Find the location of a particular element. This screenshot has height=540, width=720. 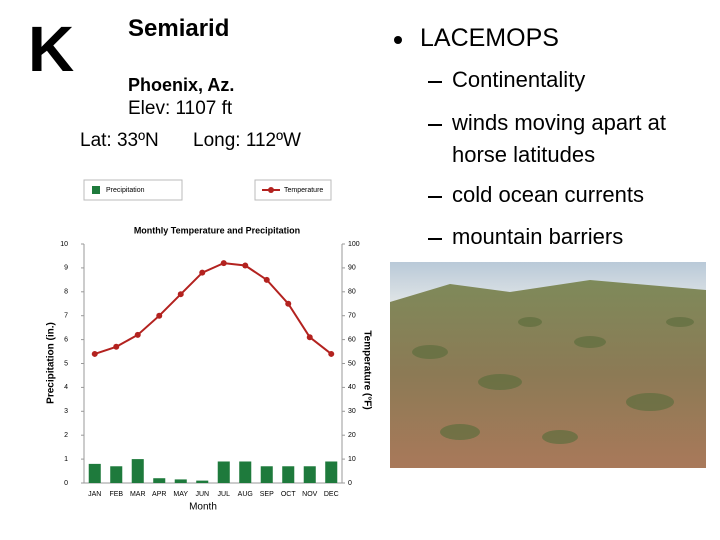

bullet-item: cold ocean currents is located at coordinates (548, 194).